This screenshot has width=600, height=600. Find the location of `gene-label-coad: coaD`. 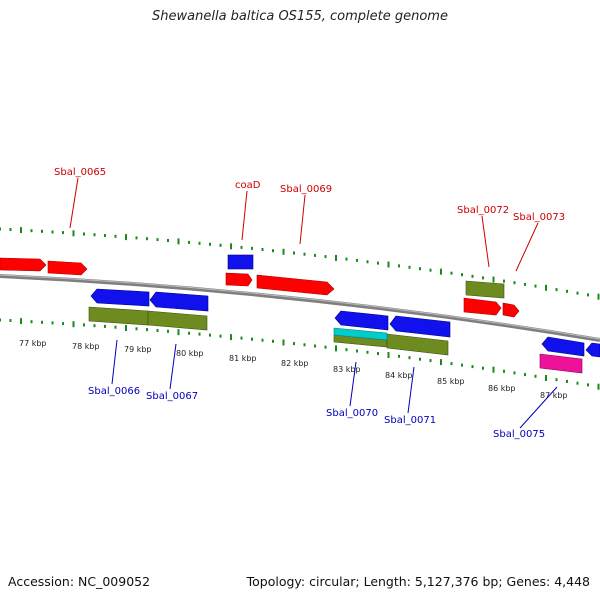

gene-label-coad: coaD is located at coordinates (248, 185).